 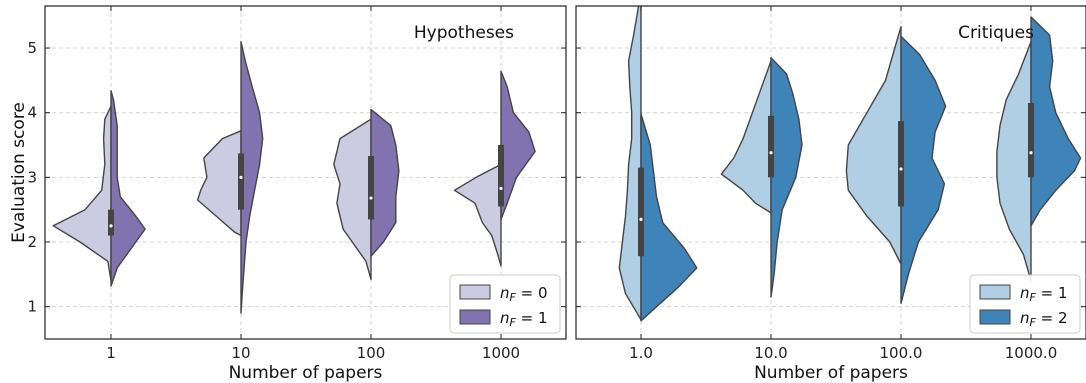 What do you see at coordinates (385, 182) in the screenshot?
I see `violin-nF=1-100` at bounding box center [385, 182].